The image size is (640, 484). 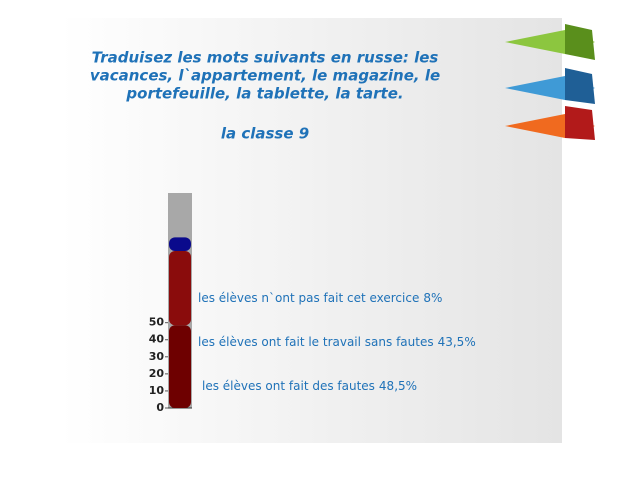 I want to click on series-label: les élèves n`ont pas fait cet exercice 8%, so click(x=320, y=298).